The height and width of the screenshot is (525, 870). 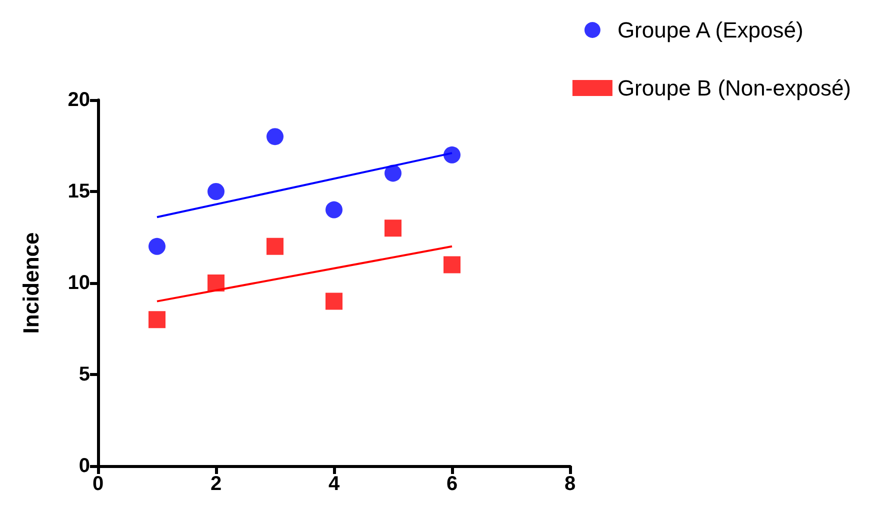 What do you see at coordinates (216, 484) in the screenshot?
I see `x-tick-label: 2` at bounding box center [216, 484].